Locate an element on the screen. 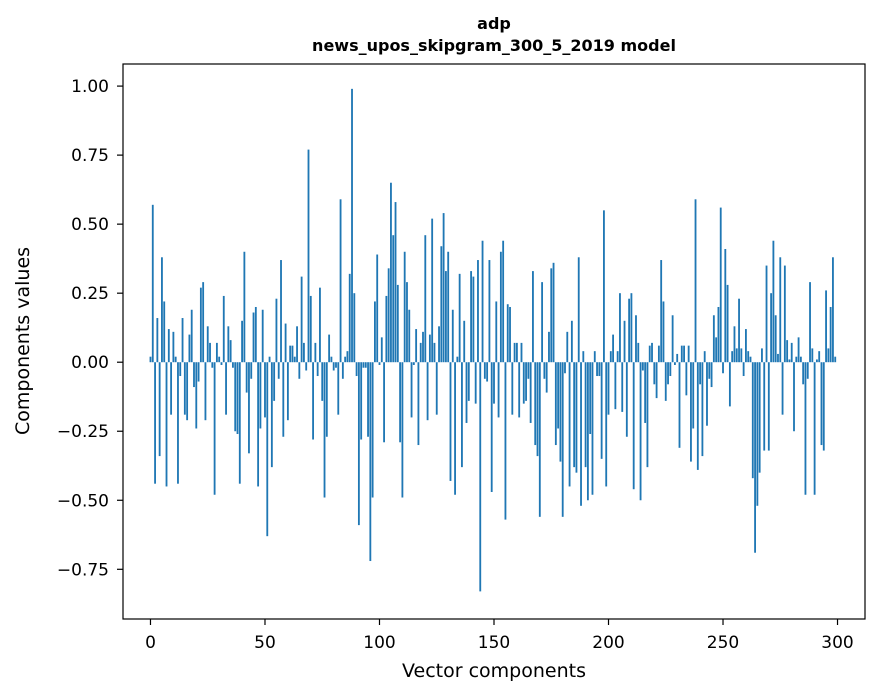 This screenshot has width=880, height=696. y-axis-label: Components values is located at coordinates (23, 341).